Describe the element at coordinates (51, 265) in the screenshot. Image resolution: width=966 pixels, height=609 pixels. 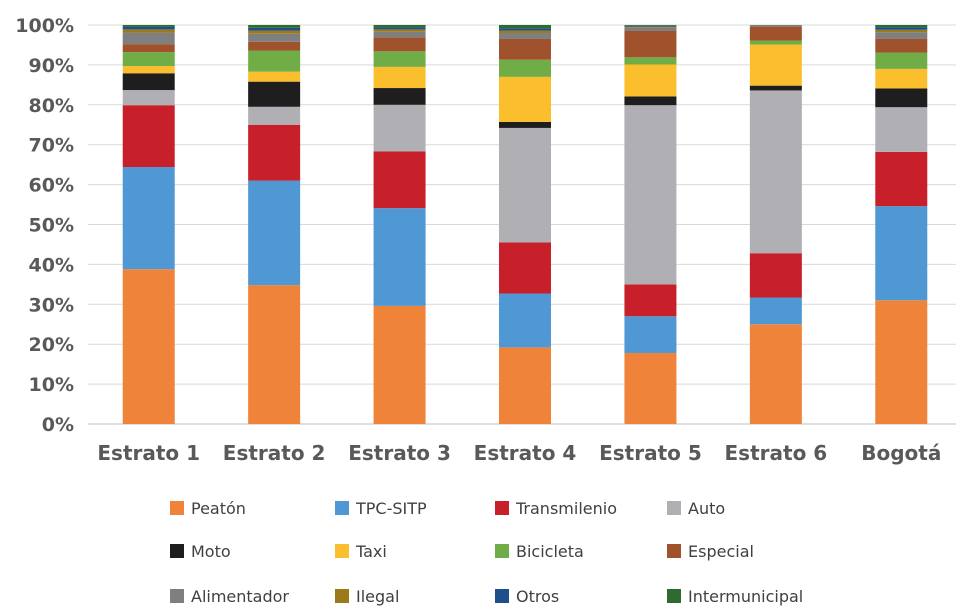
I see `y-tick-label: 40%` at that location.